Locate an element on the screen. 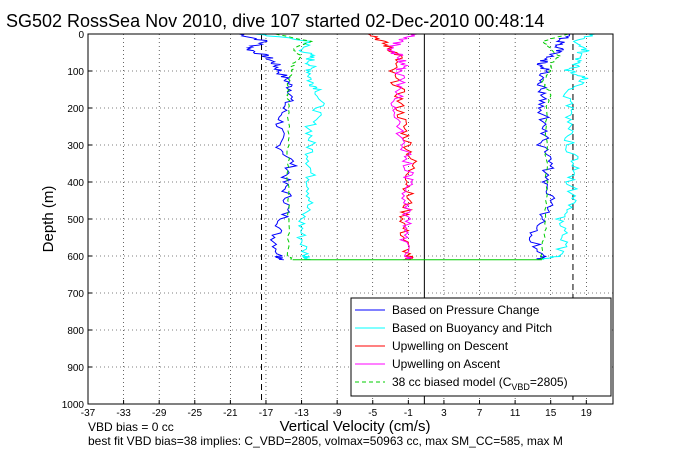  y-tick-label: 900 is located at coordinates (75, 368).